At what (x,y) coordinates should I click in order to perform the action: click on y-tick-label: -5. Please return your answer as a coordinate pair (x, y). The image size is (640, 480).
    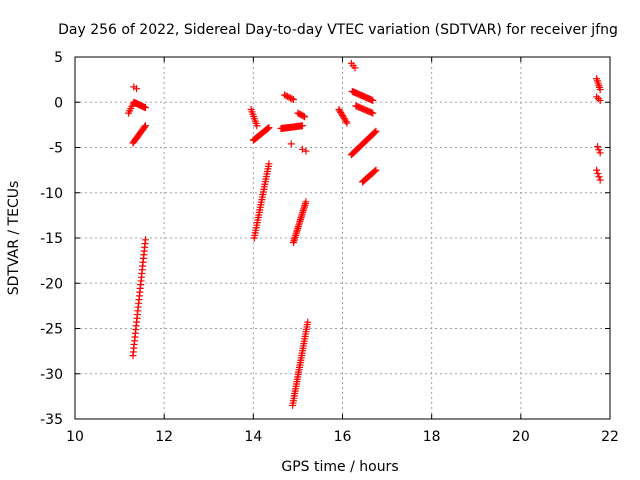
    Looking at the image, I should click on (56, 149).